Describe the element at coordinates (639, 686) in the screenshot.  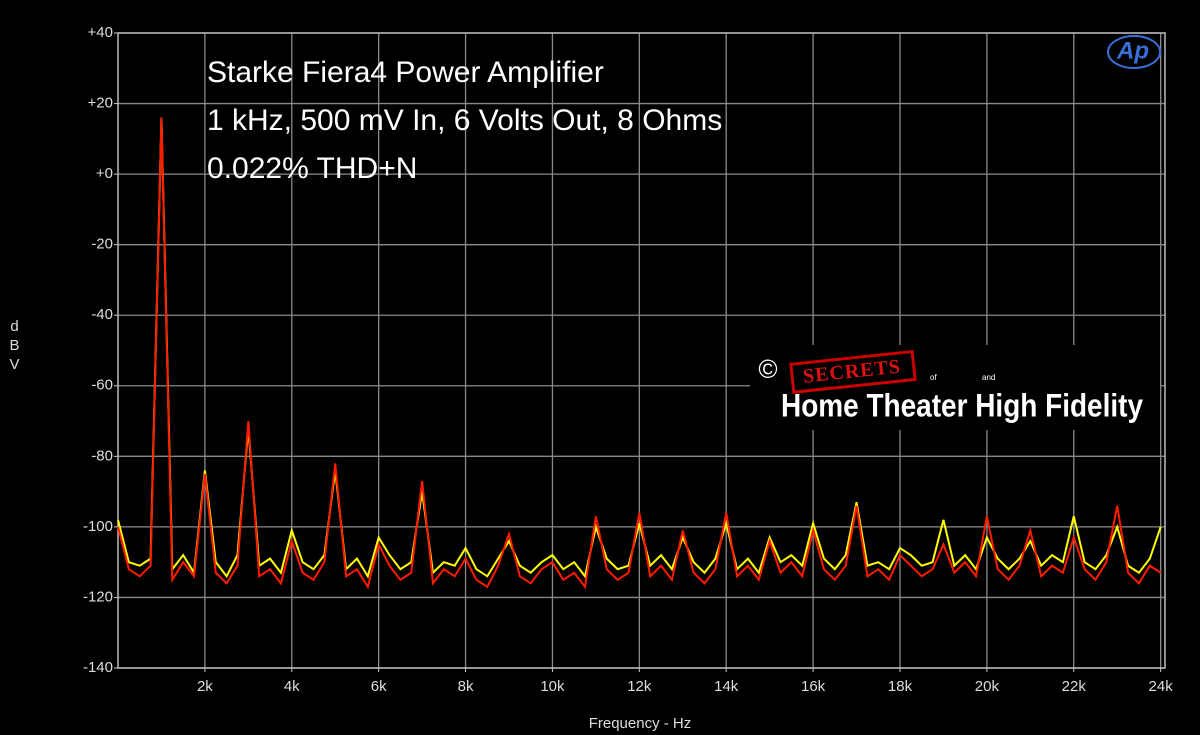
I see `x-tick-label: 12k` at that location.